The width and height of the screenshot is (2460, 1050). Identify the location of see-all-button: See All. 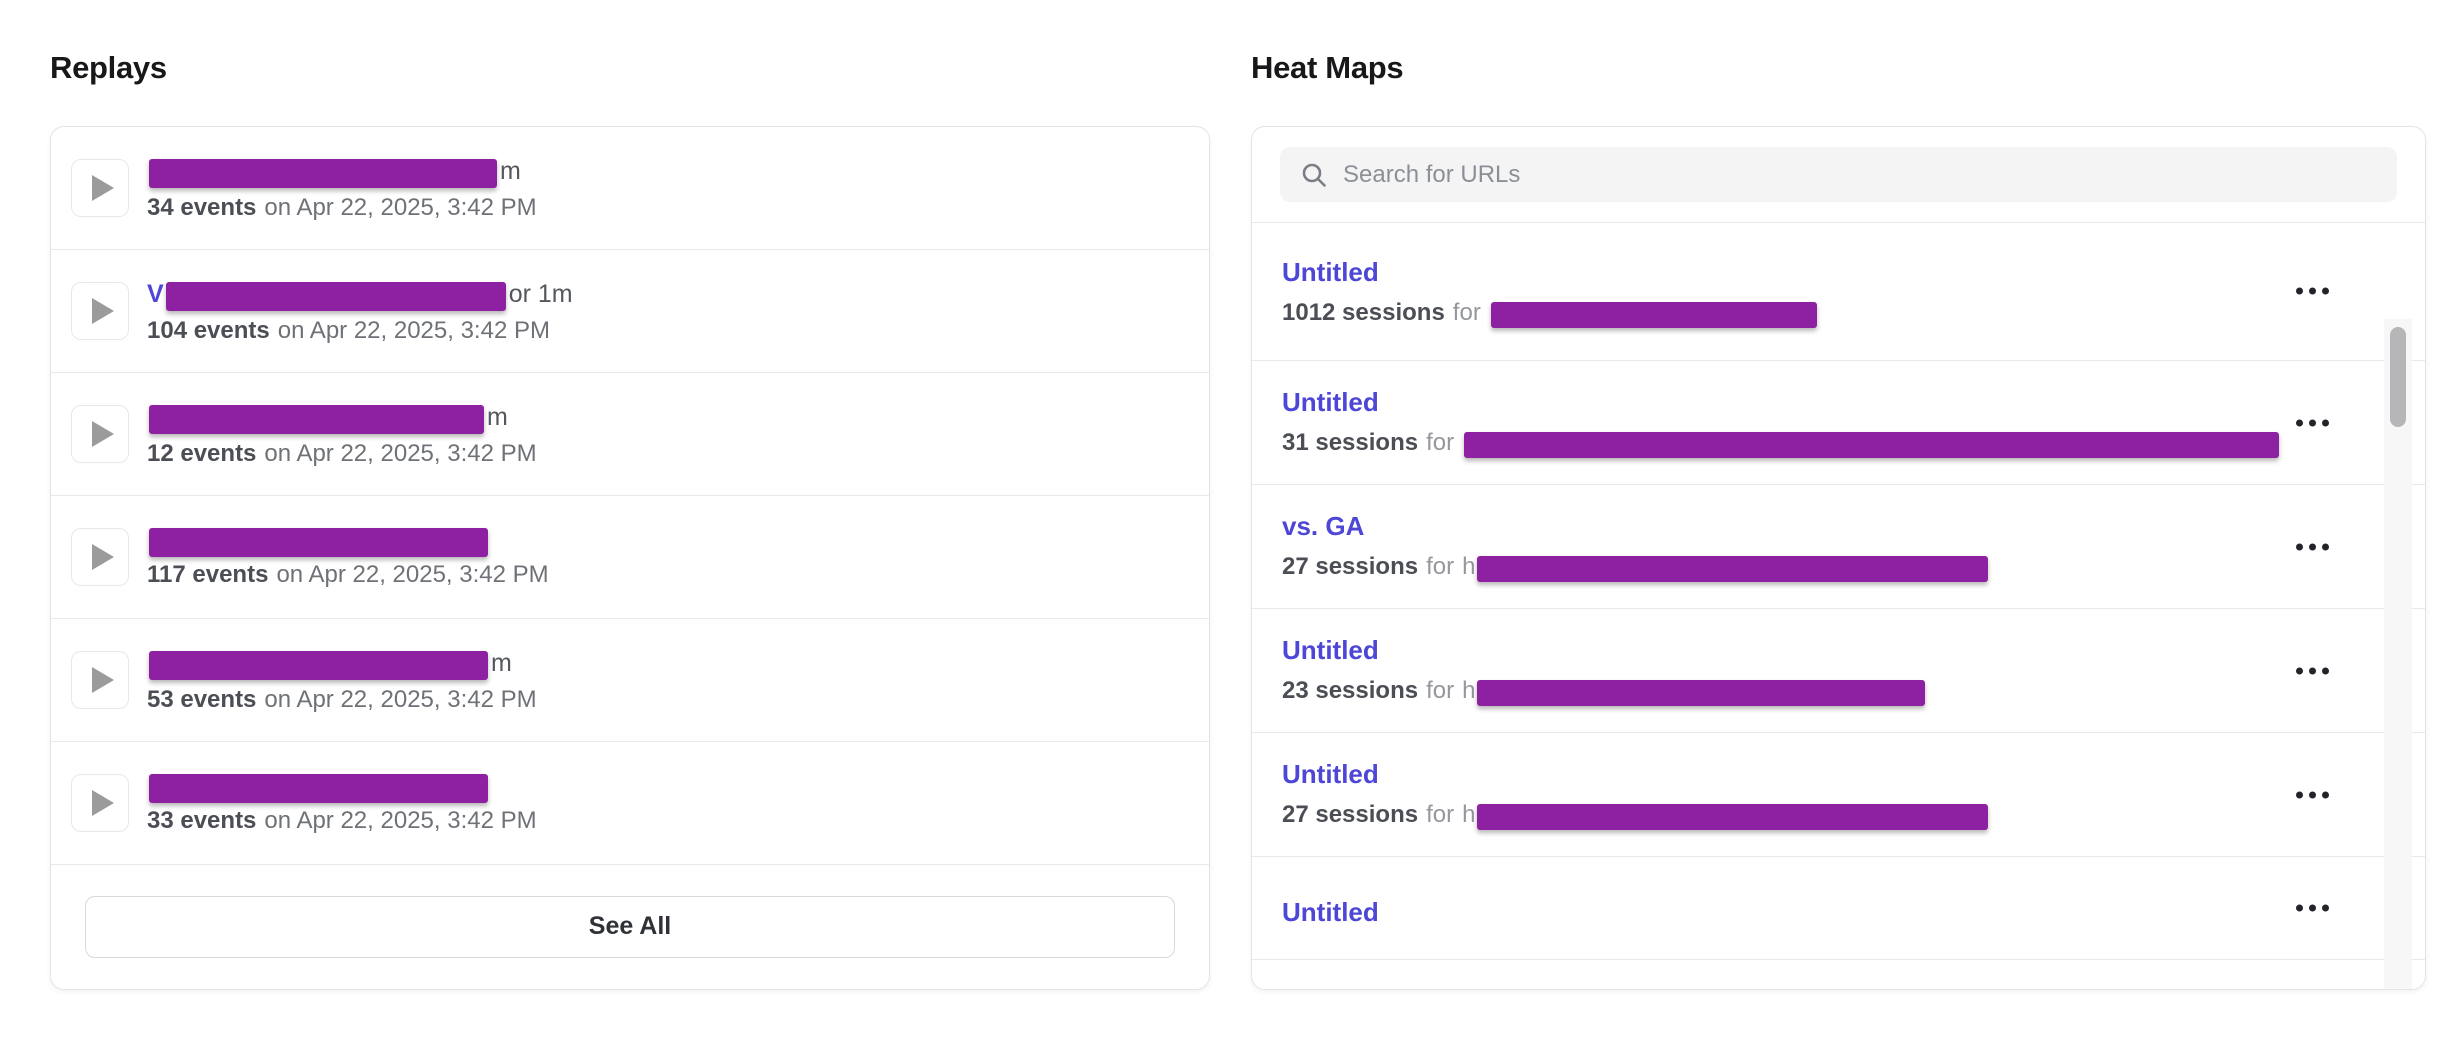
(630, 926).